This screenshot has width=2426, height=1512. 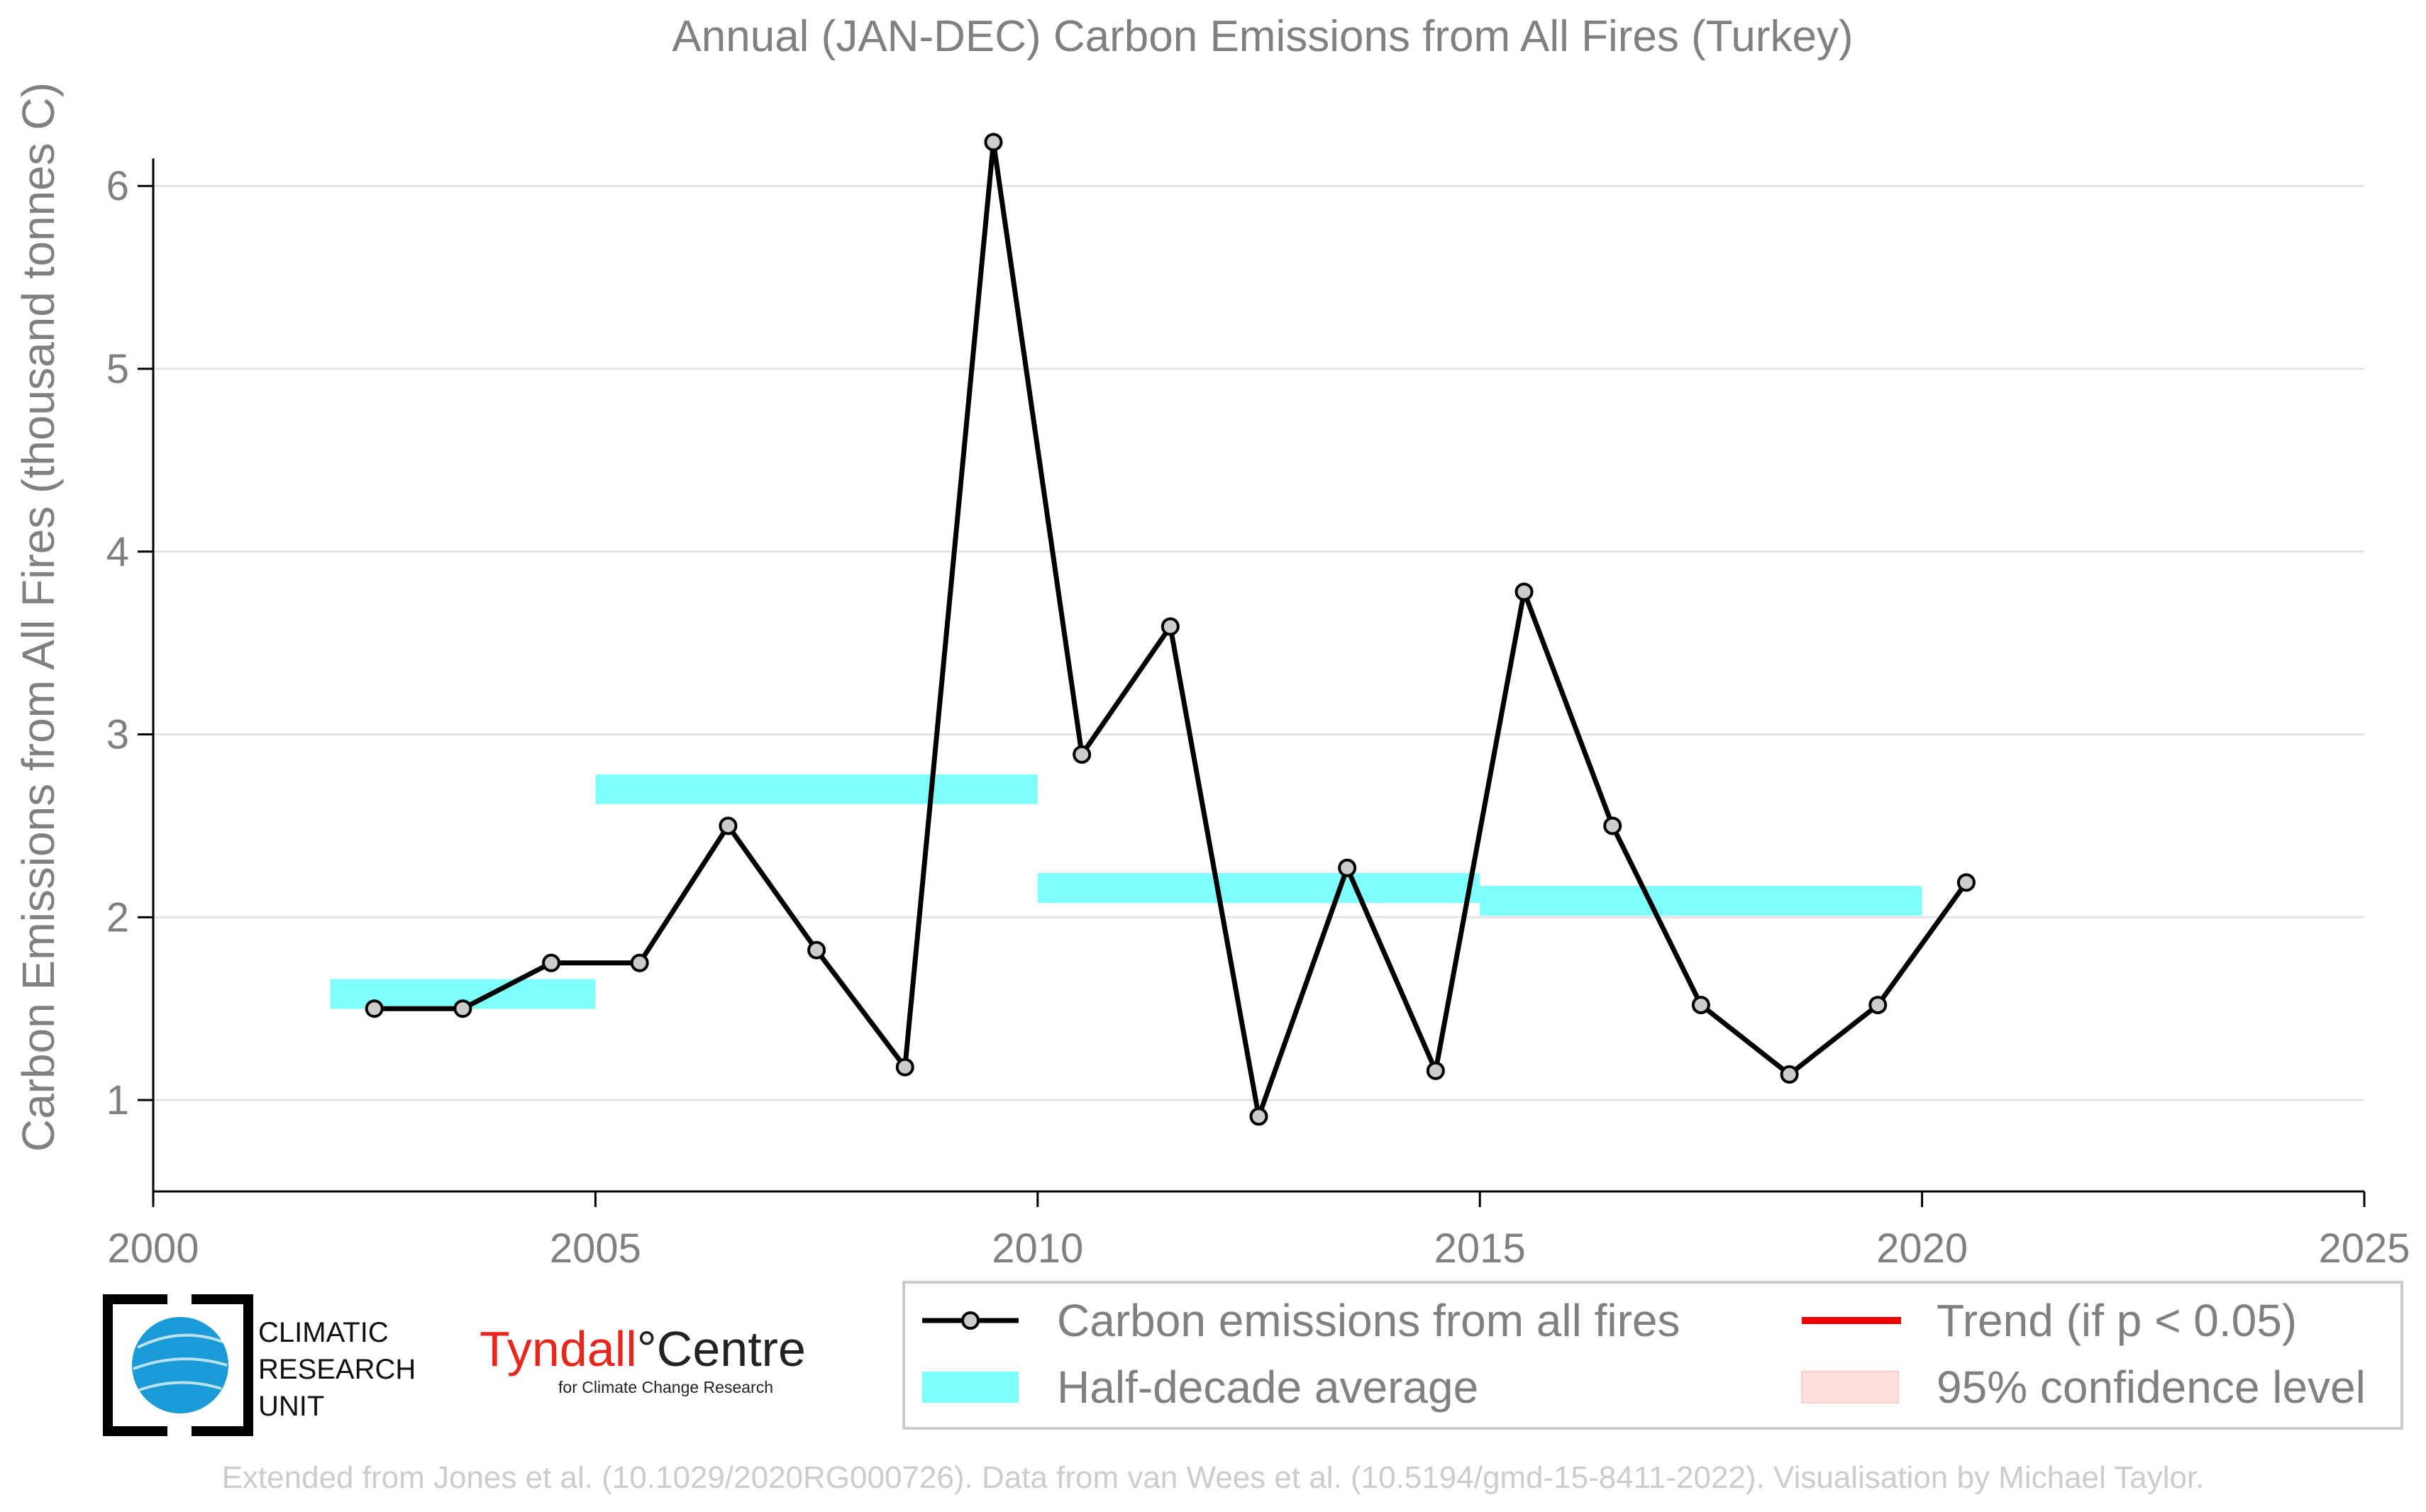 I want to click on cru-logo-text-line-1: CLIMATIC, so click(x=323, y=1332).